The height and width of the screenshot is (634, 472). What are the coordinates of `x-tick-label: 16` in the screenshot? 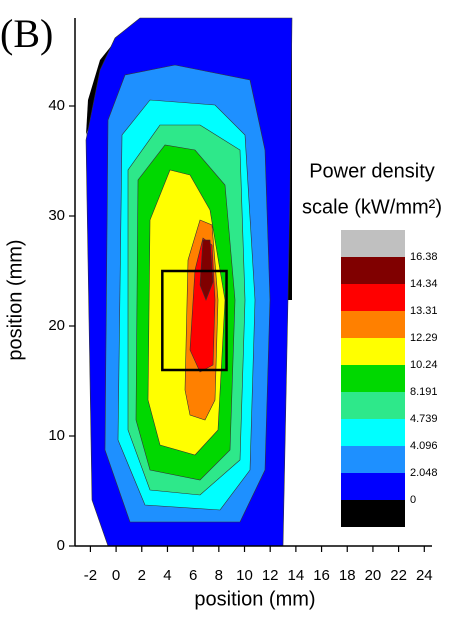 It's located at (321, 575).